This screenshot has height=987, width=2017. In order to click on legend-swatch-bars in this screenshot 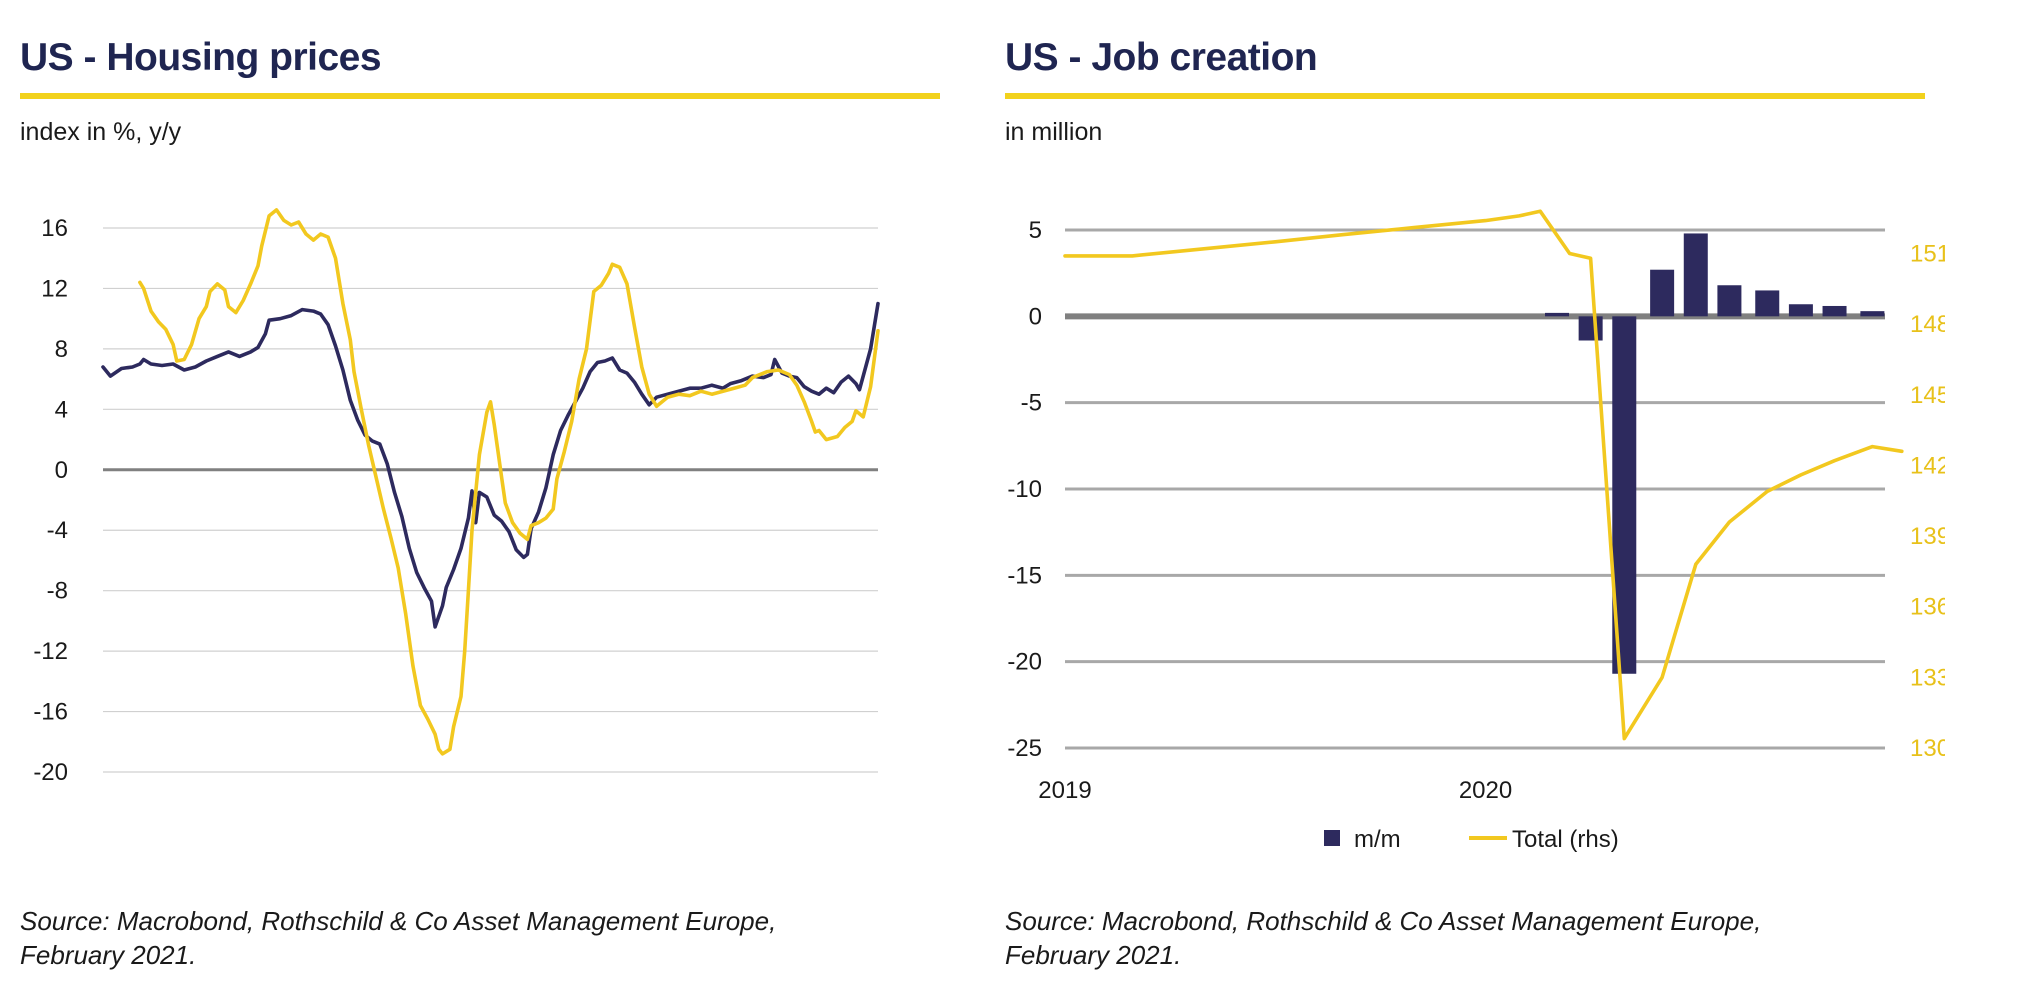, I will do `click(1332, 838)`.